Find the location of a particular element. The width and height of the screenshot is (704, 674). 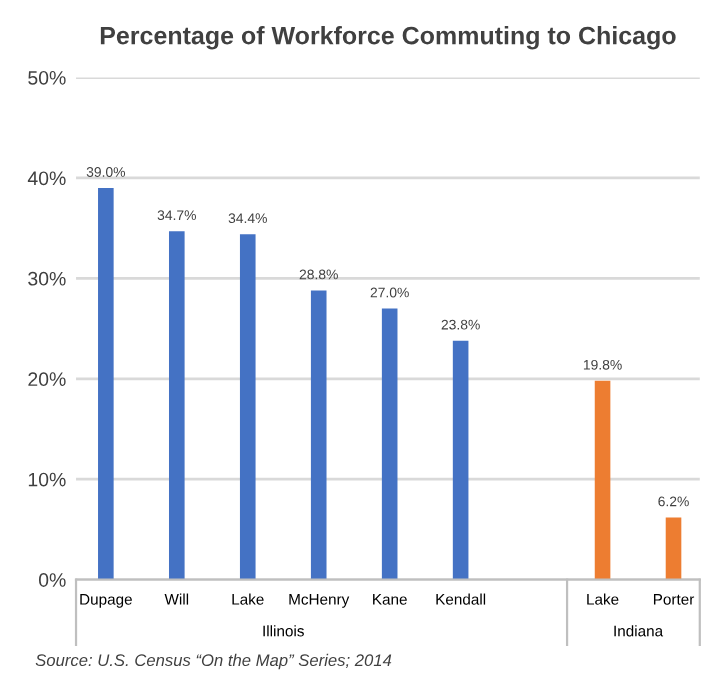

y-tick-label: 0% is located at coordinates (52, 580).